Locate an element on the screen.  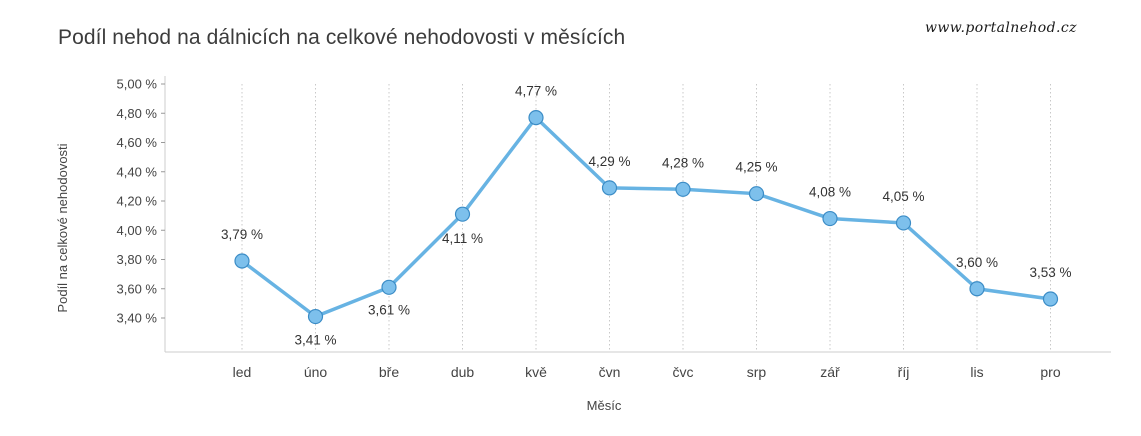
y-tick-label: 4,00 % is located at coordinates (137, 230).